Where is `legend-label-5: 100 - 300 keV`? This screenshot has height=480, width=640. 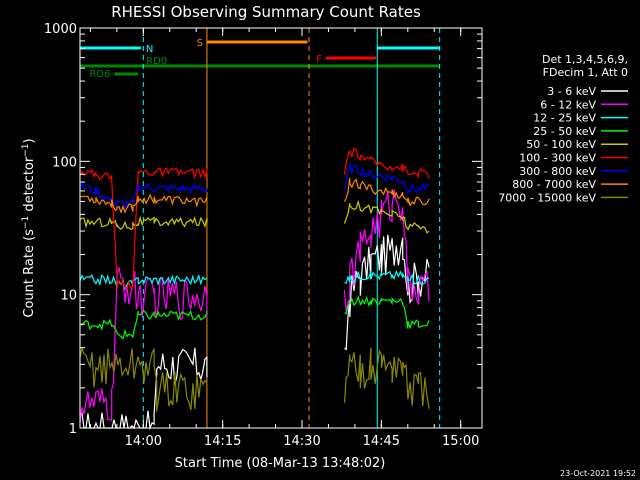 legend-label-5: 100 - 300 keV is located at coordinates (557, 158).